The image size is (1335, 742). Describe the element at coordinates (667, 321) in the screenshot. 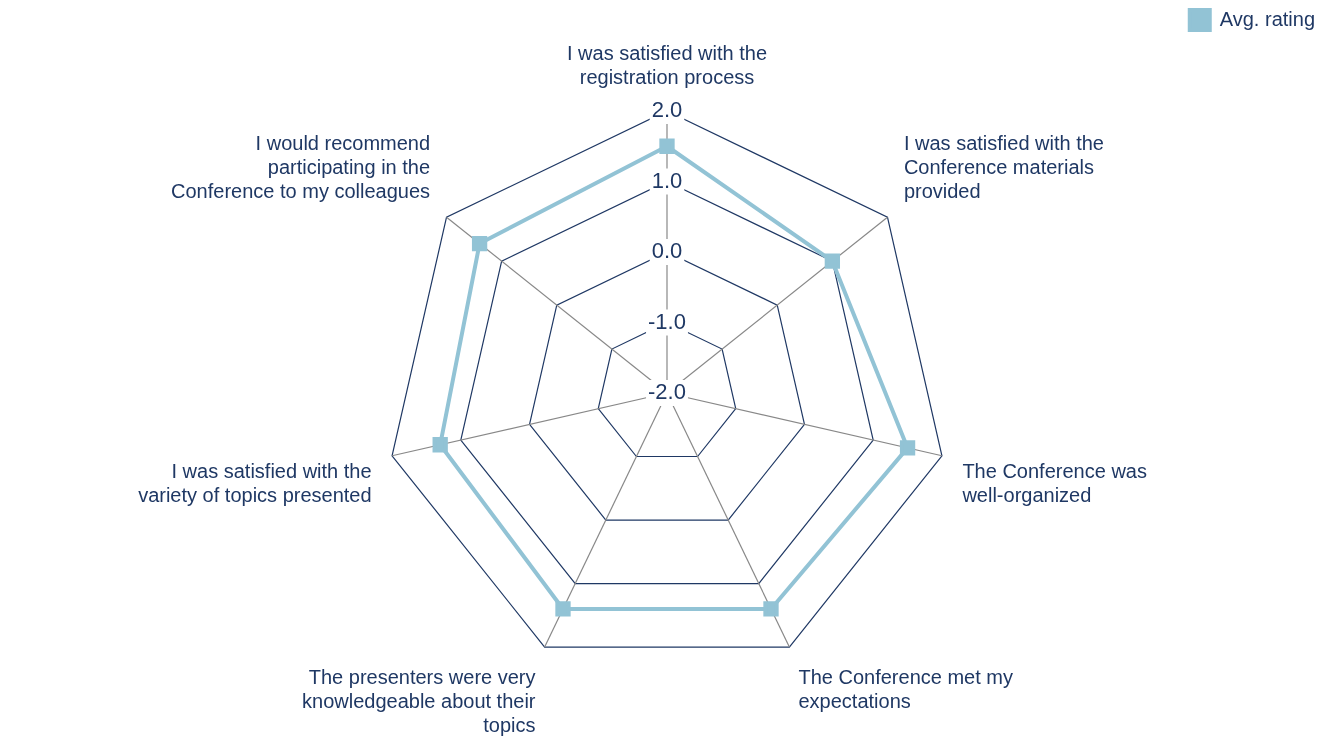

I see `y-tick-label: -1.0` at that location.